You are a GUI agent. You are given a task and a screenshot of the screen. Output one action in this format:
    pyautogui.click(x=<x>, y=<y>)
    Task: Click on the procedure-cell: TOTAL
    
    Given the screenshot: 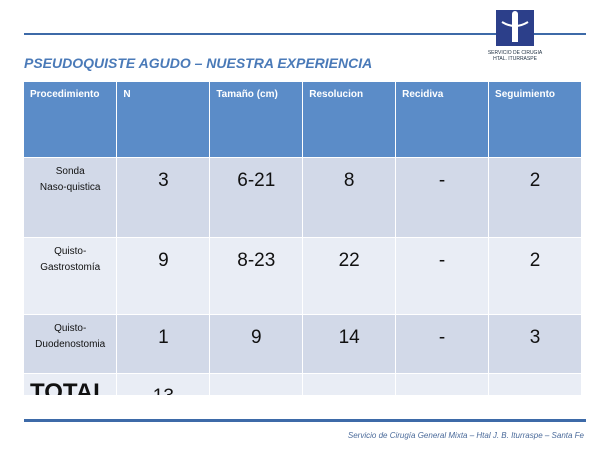 What is the action you would take?
    pyautogui.click(x=71, y=384)
    